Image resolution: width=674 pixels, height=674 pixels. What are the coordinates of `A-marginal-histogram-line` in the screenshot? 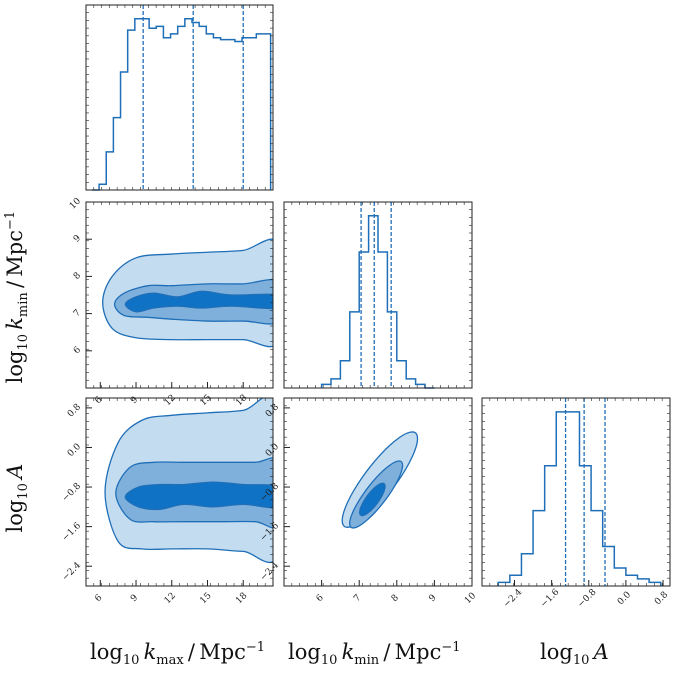 It's located at (579, 498).